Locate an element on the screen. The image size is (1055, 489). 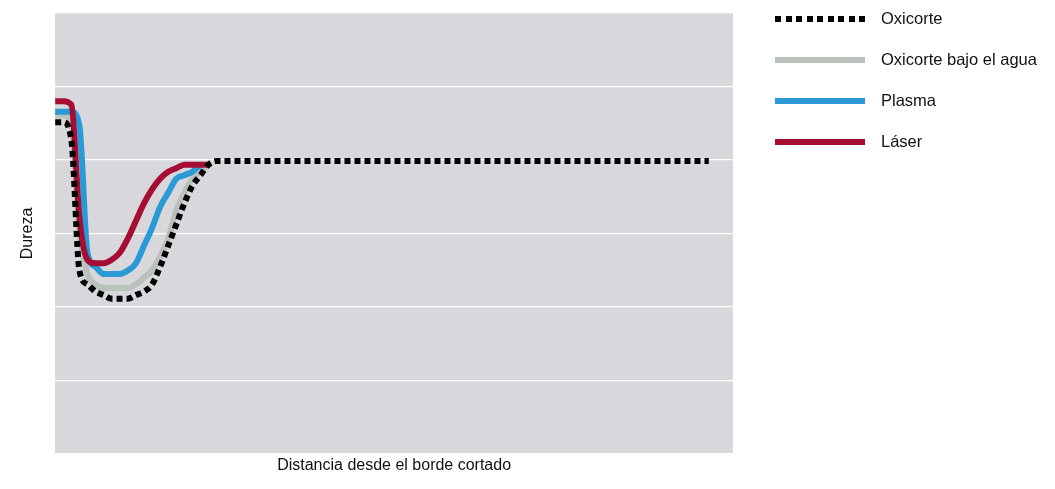
text: Láser is located at coordinates (902, 141).